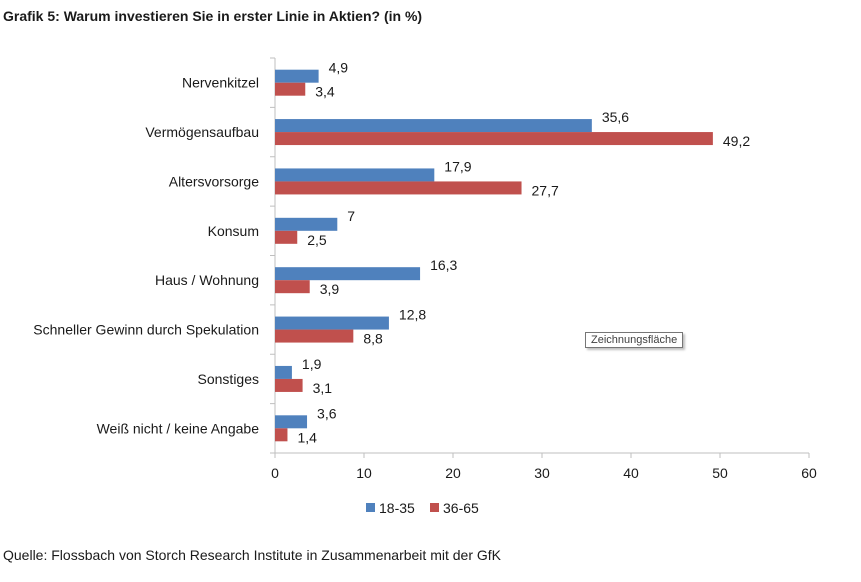  I want to click on data-label: 12,8, so click(412, 315).